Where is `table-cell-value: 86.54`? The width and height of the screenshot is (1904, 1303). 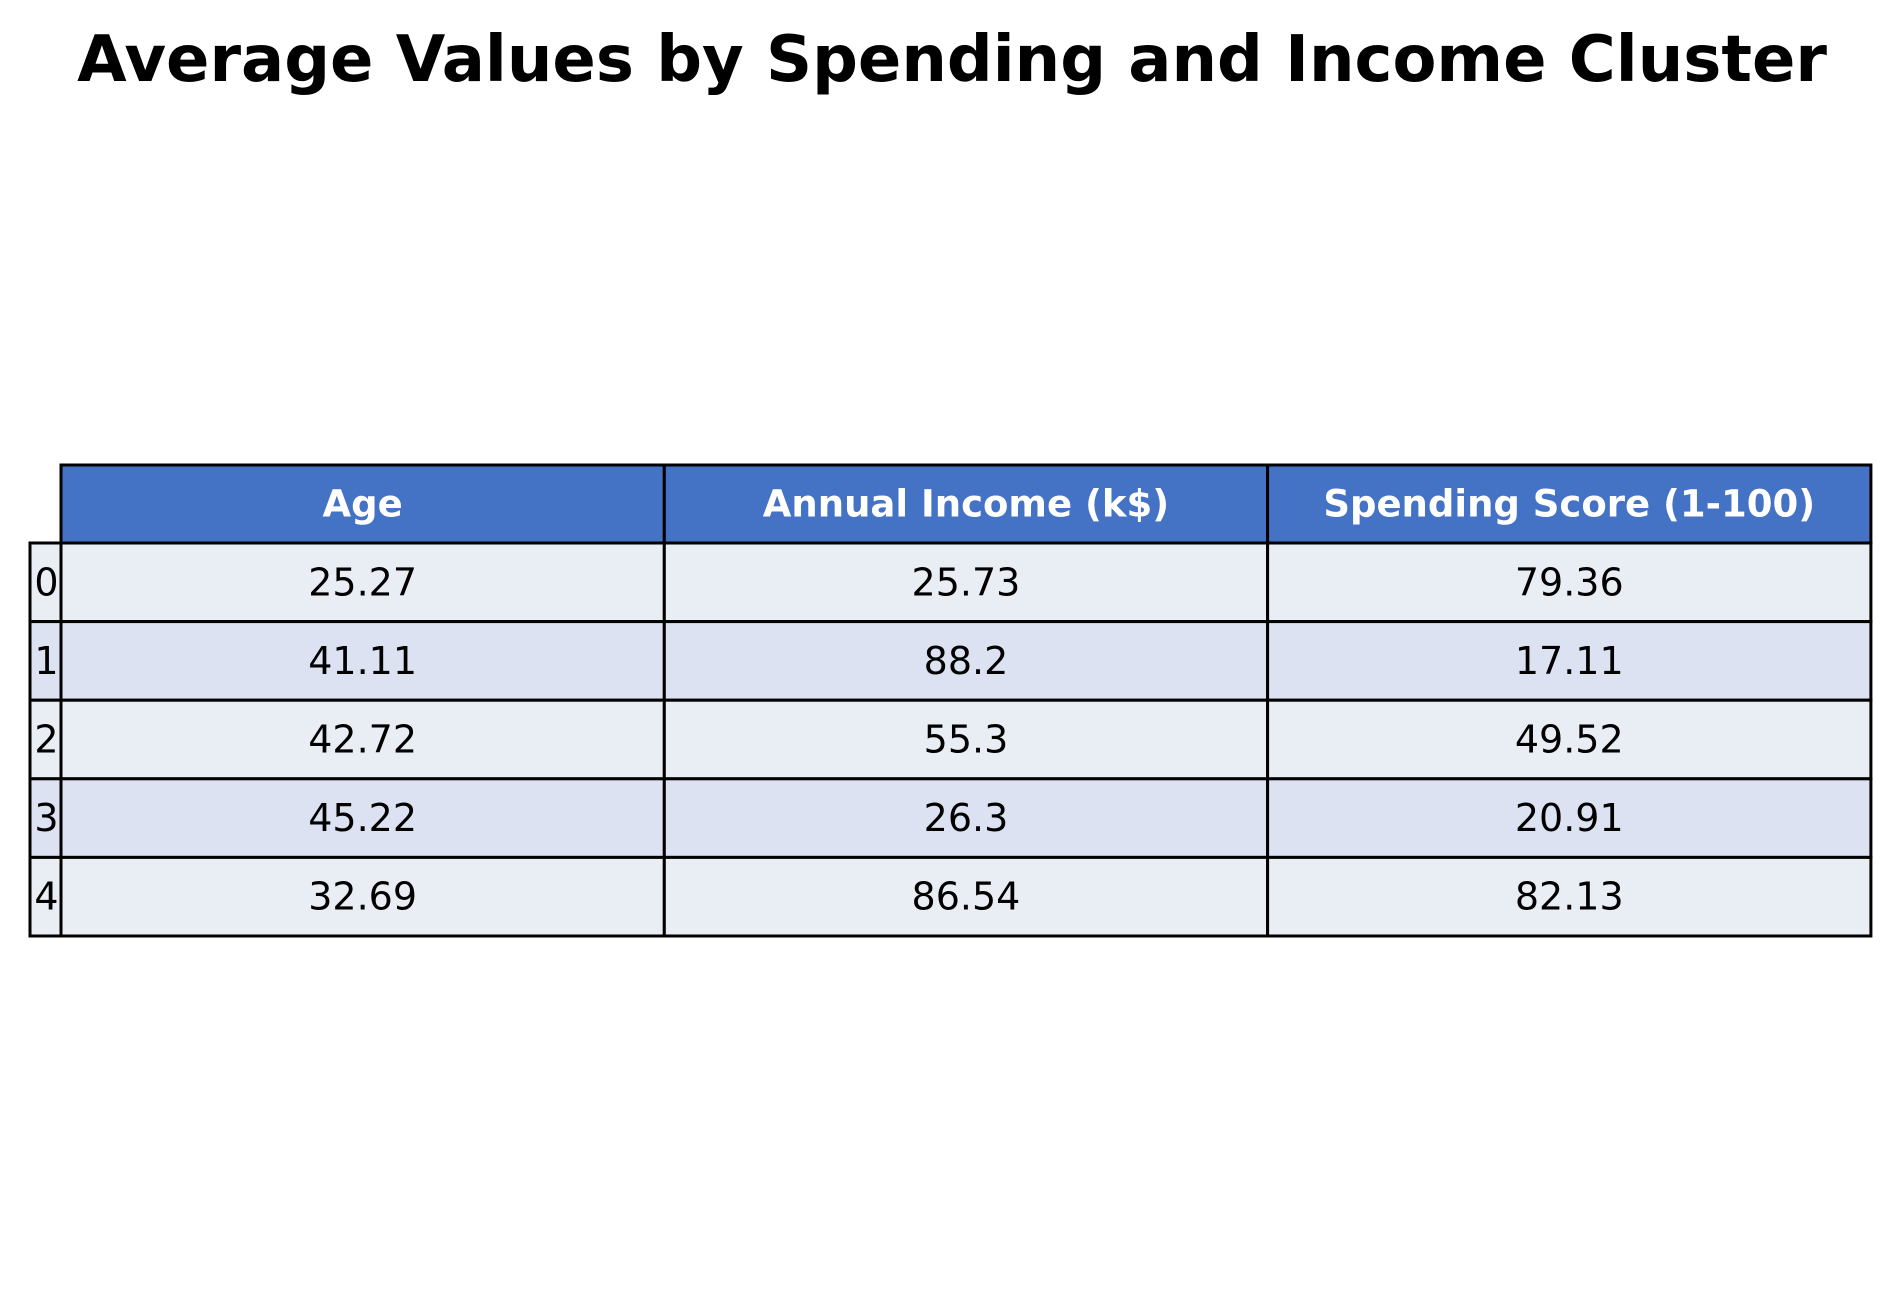 table-cell-value: 86.54 is located at coordinates (966, 897).